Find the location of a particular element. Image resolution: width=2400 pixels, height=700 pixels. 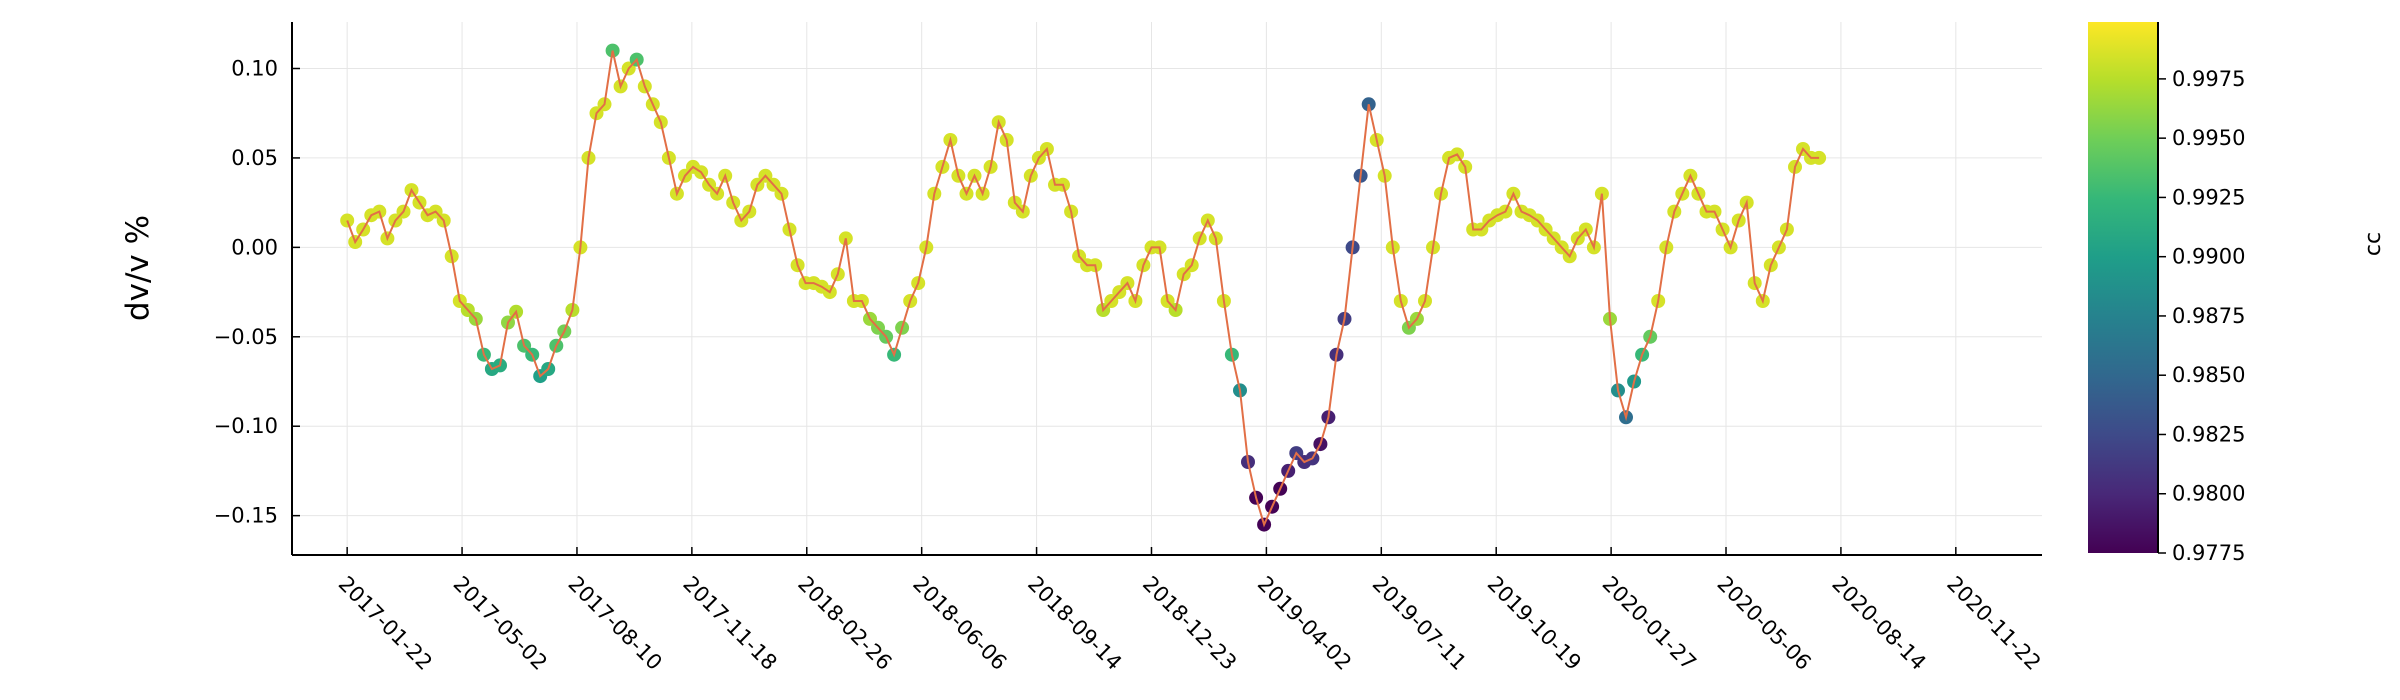

x-tick-label: 2018-12-23 is located at coordinates (1189, 623).